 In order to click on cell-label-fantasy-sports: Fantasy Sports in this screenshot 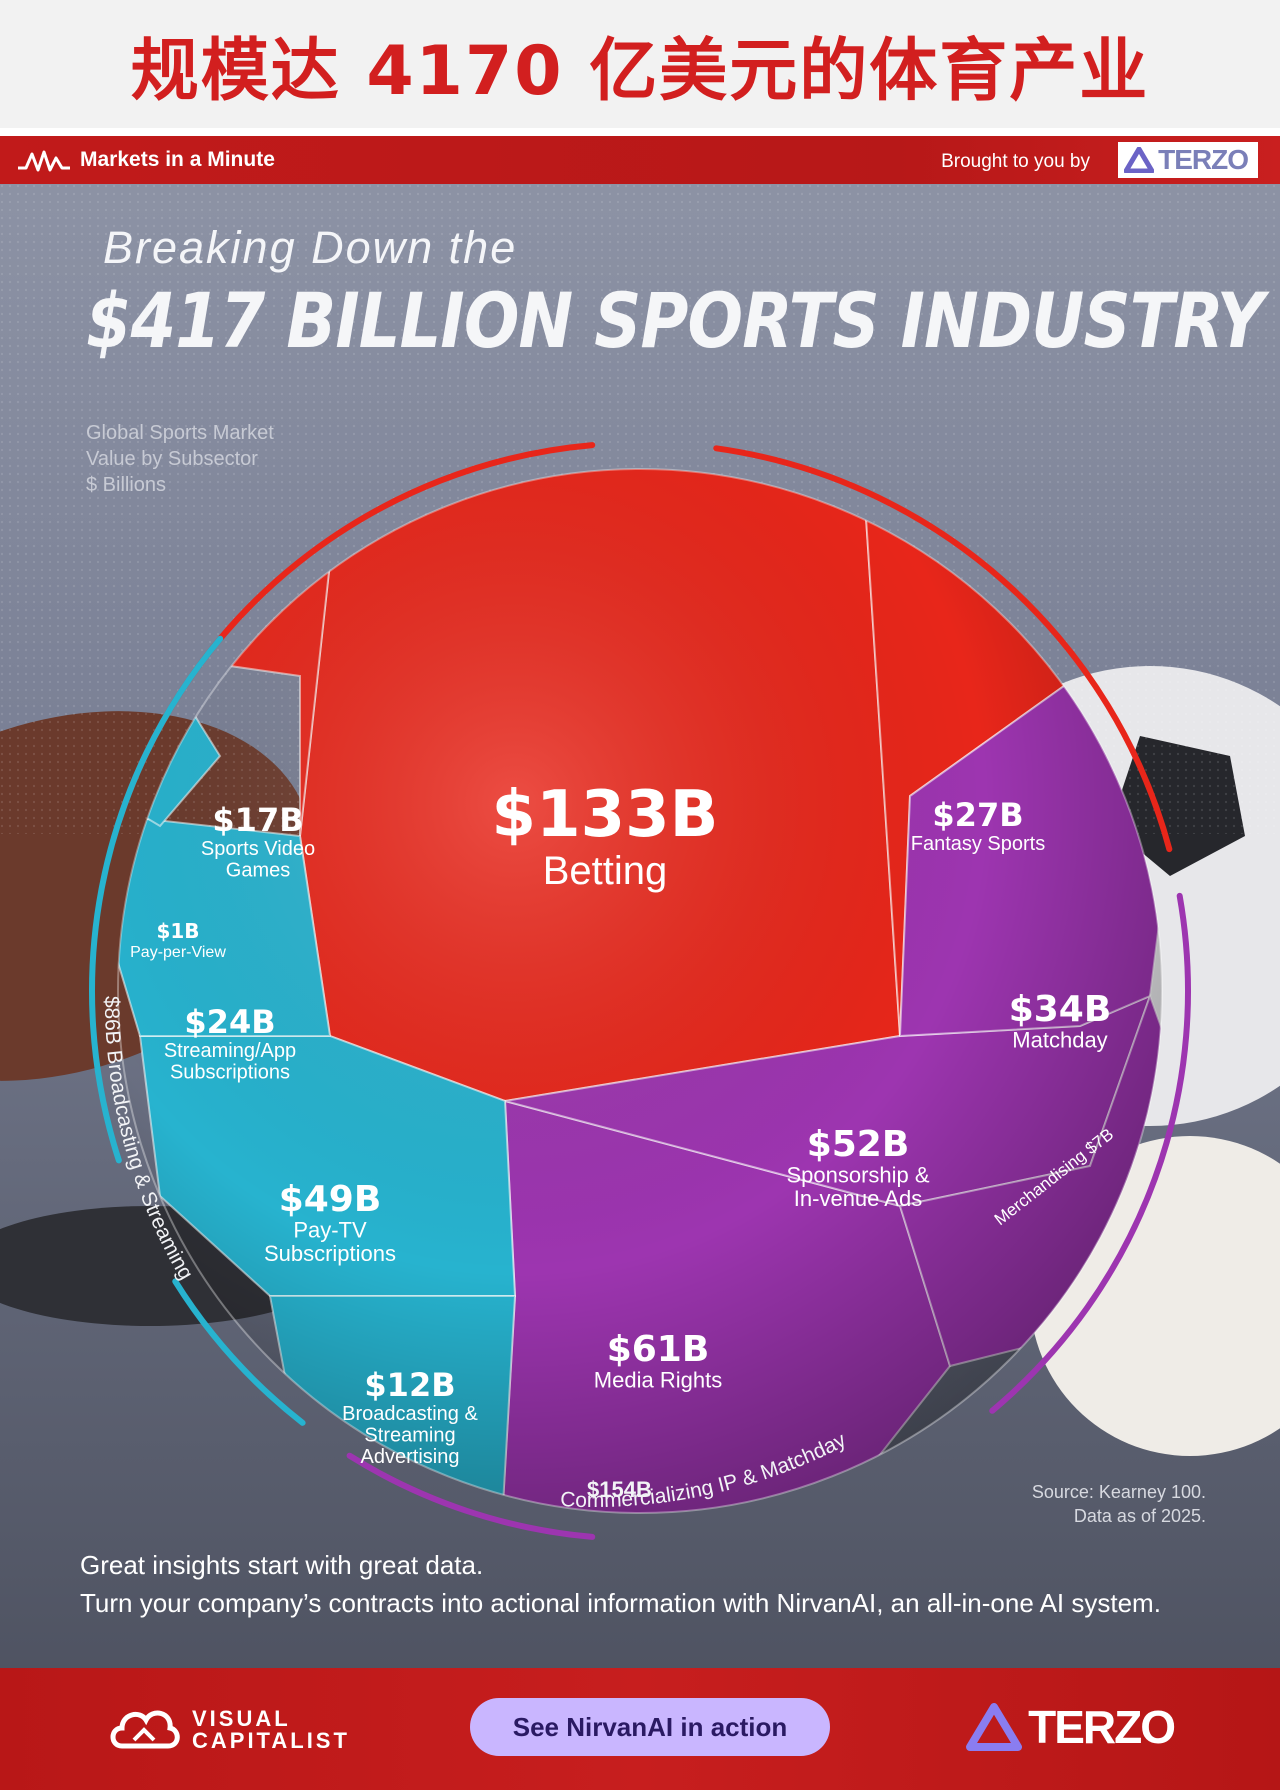, I will do `click(978, 844)`.